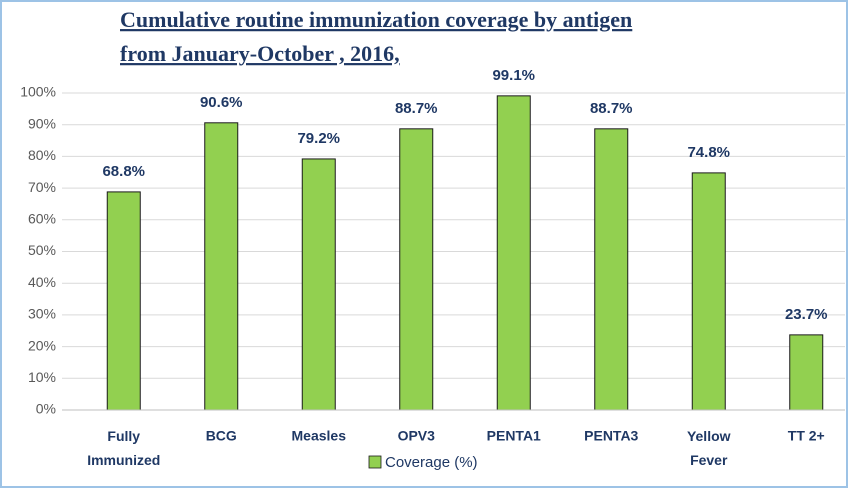  Describe the element at coordinates (806, 436) in the screenshot. I see `x-tick-label: TT 2+` at that location.